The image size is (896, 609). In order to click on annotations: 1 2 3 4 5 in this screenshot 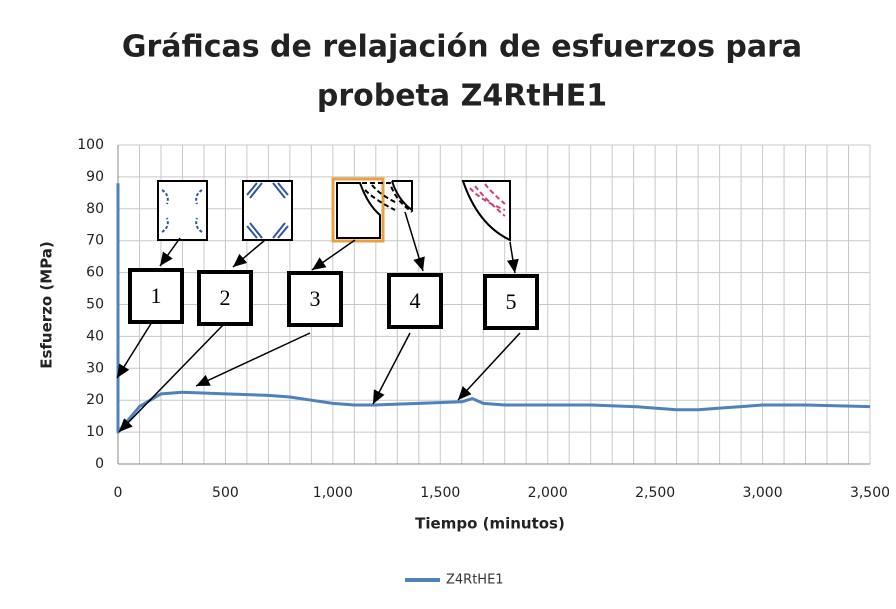, I will do `click(333, 299)`.